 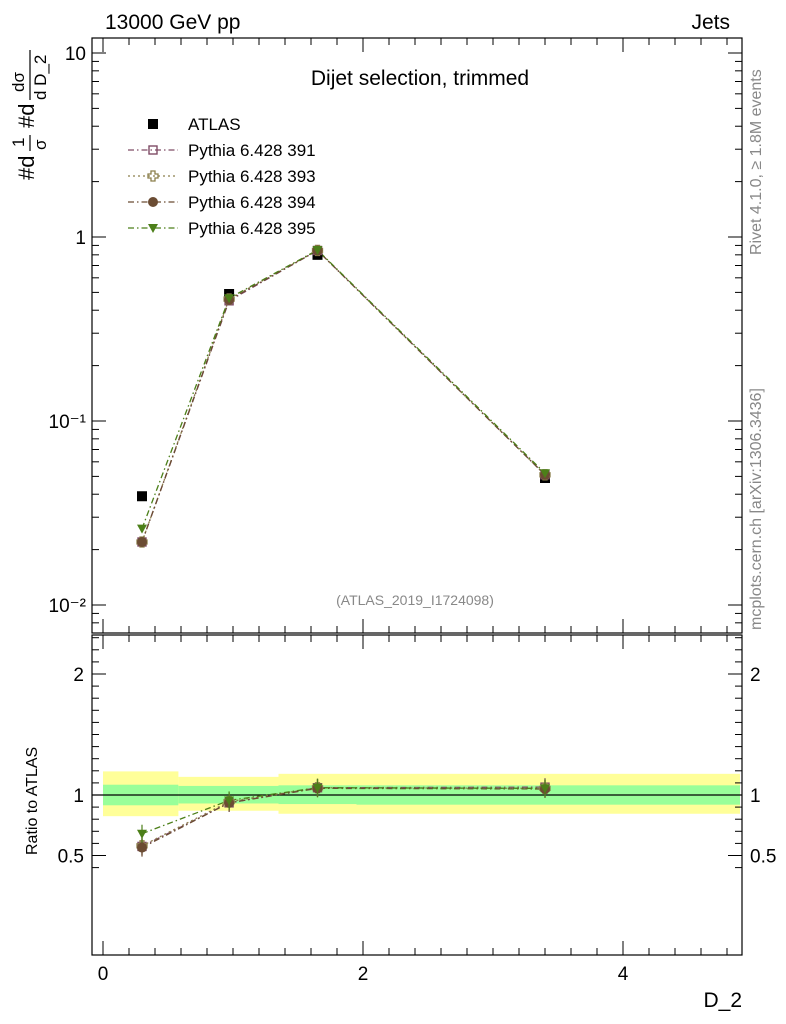 I want to click on x-tick-label: 4, so click(x=623, y=974).